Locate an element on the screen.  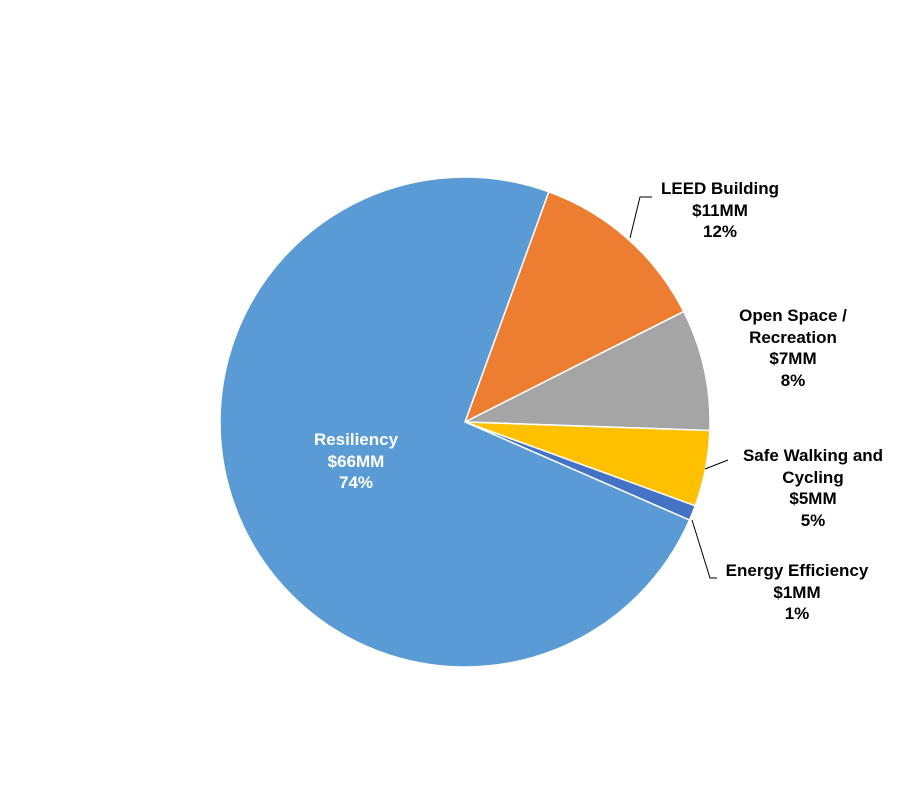
value-label: 8% is located at coordinates (793, 380).